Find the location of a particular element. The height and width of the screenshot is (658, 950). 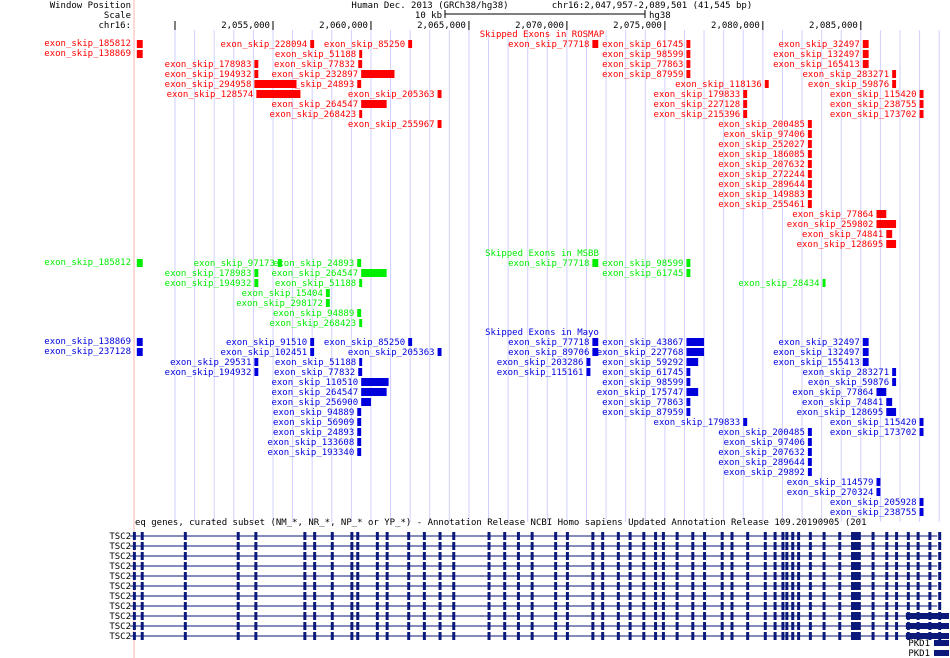

mayo-exon-skip-label: exon_skip_74841 is located at coordinates (842, 403).